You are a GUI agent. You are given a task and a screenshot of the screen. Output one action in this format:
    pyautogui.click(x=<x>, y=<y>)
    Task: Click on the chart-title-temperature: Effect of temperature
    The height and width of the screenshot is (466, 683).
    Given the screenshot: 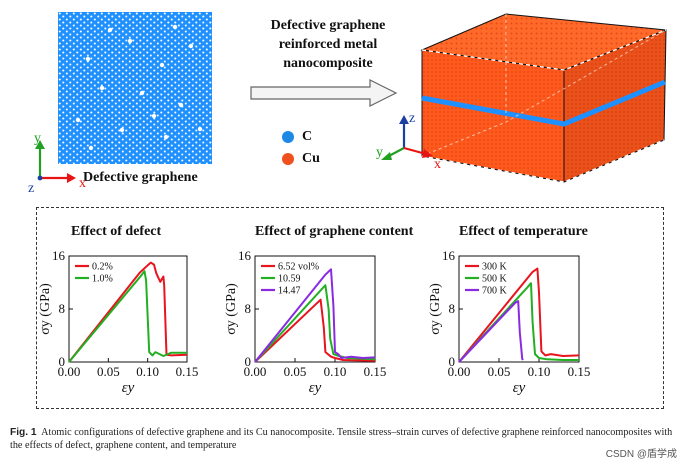 What is the action you would take?
    pyautogui.click(x=523, y=231)
    